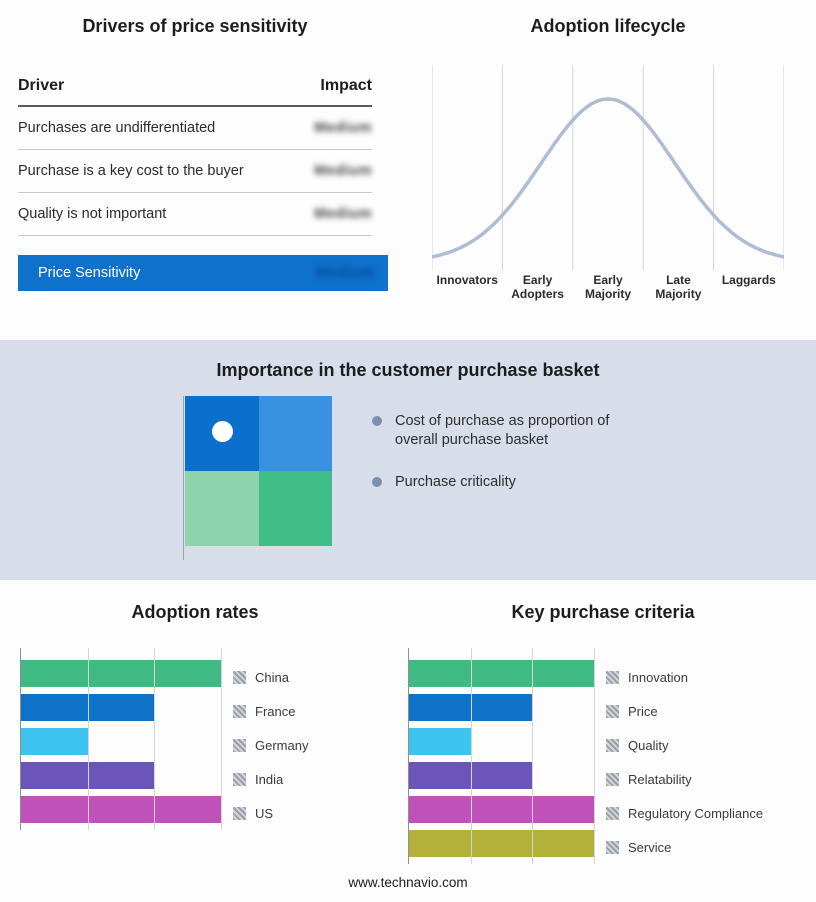  I want to click on website-url: www.technavio.com, so click(408, 886).